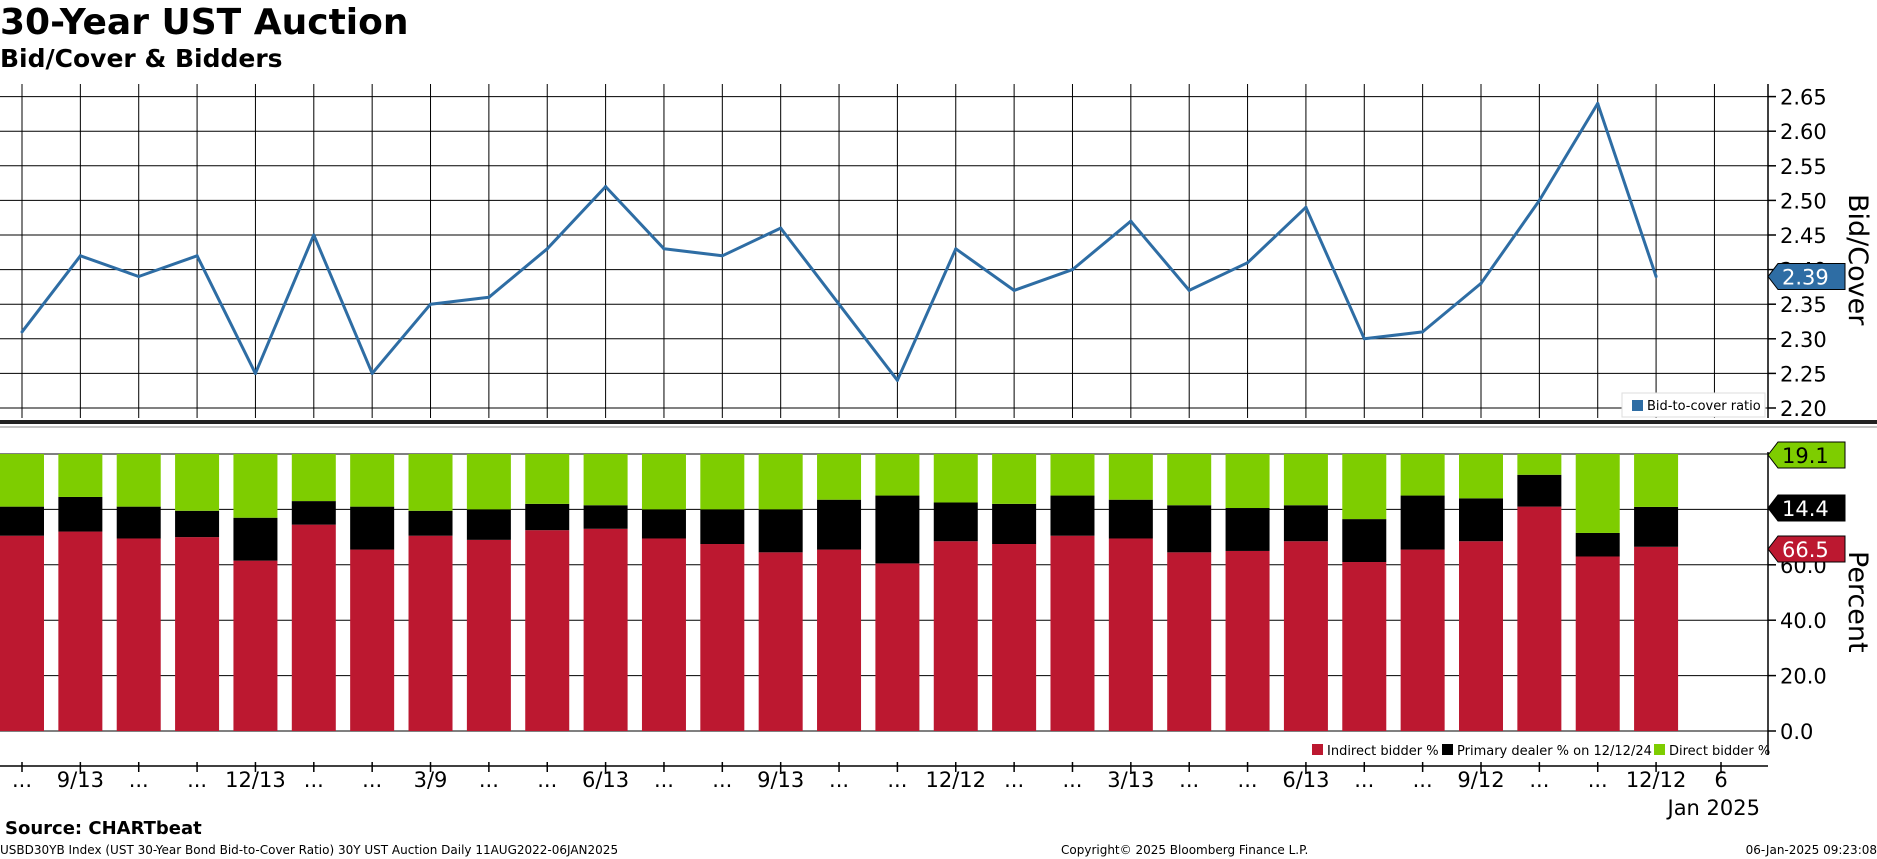 This screenshot has height=859, width=1877. Describe the element at coordinates (1803, 201) in the screenshot. I see `top-ytick-label: 2.50` at that location.